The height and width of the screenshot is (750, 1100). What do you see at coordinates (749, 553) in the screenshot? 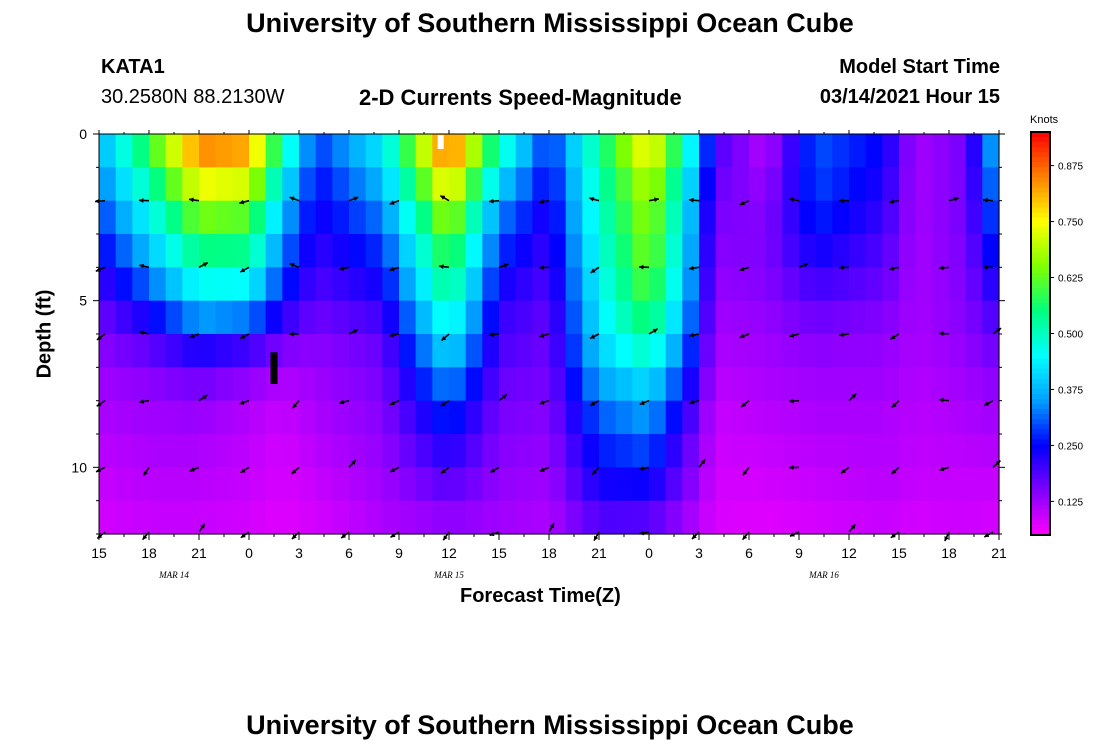
I see `x-tick-label: 6` at bounding box center [749, 553].